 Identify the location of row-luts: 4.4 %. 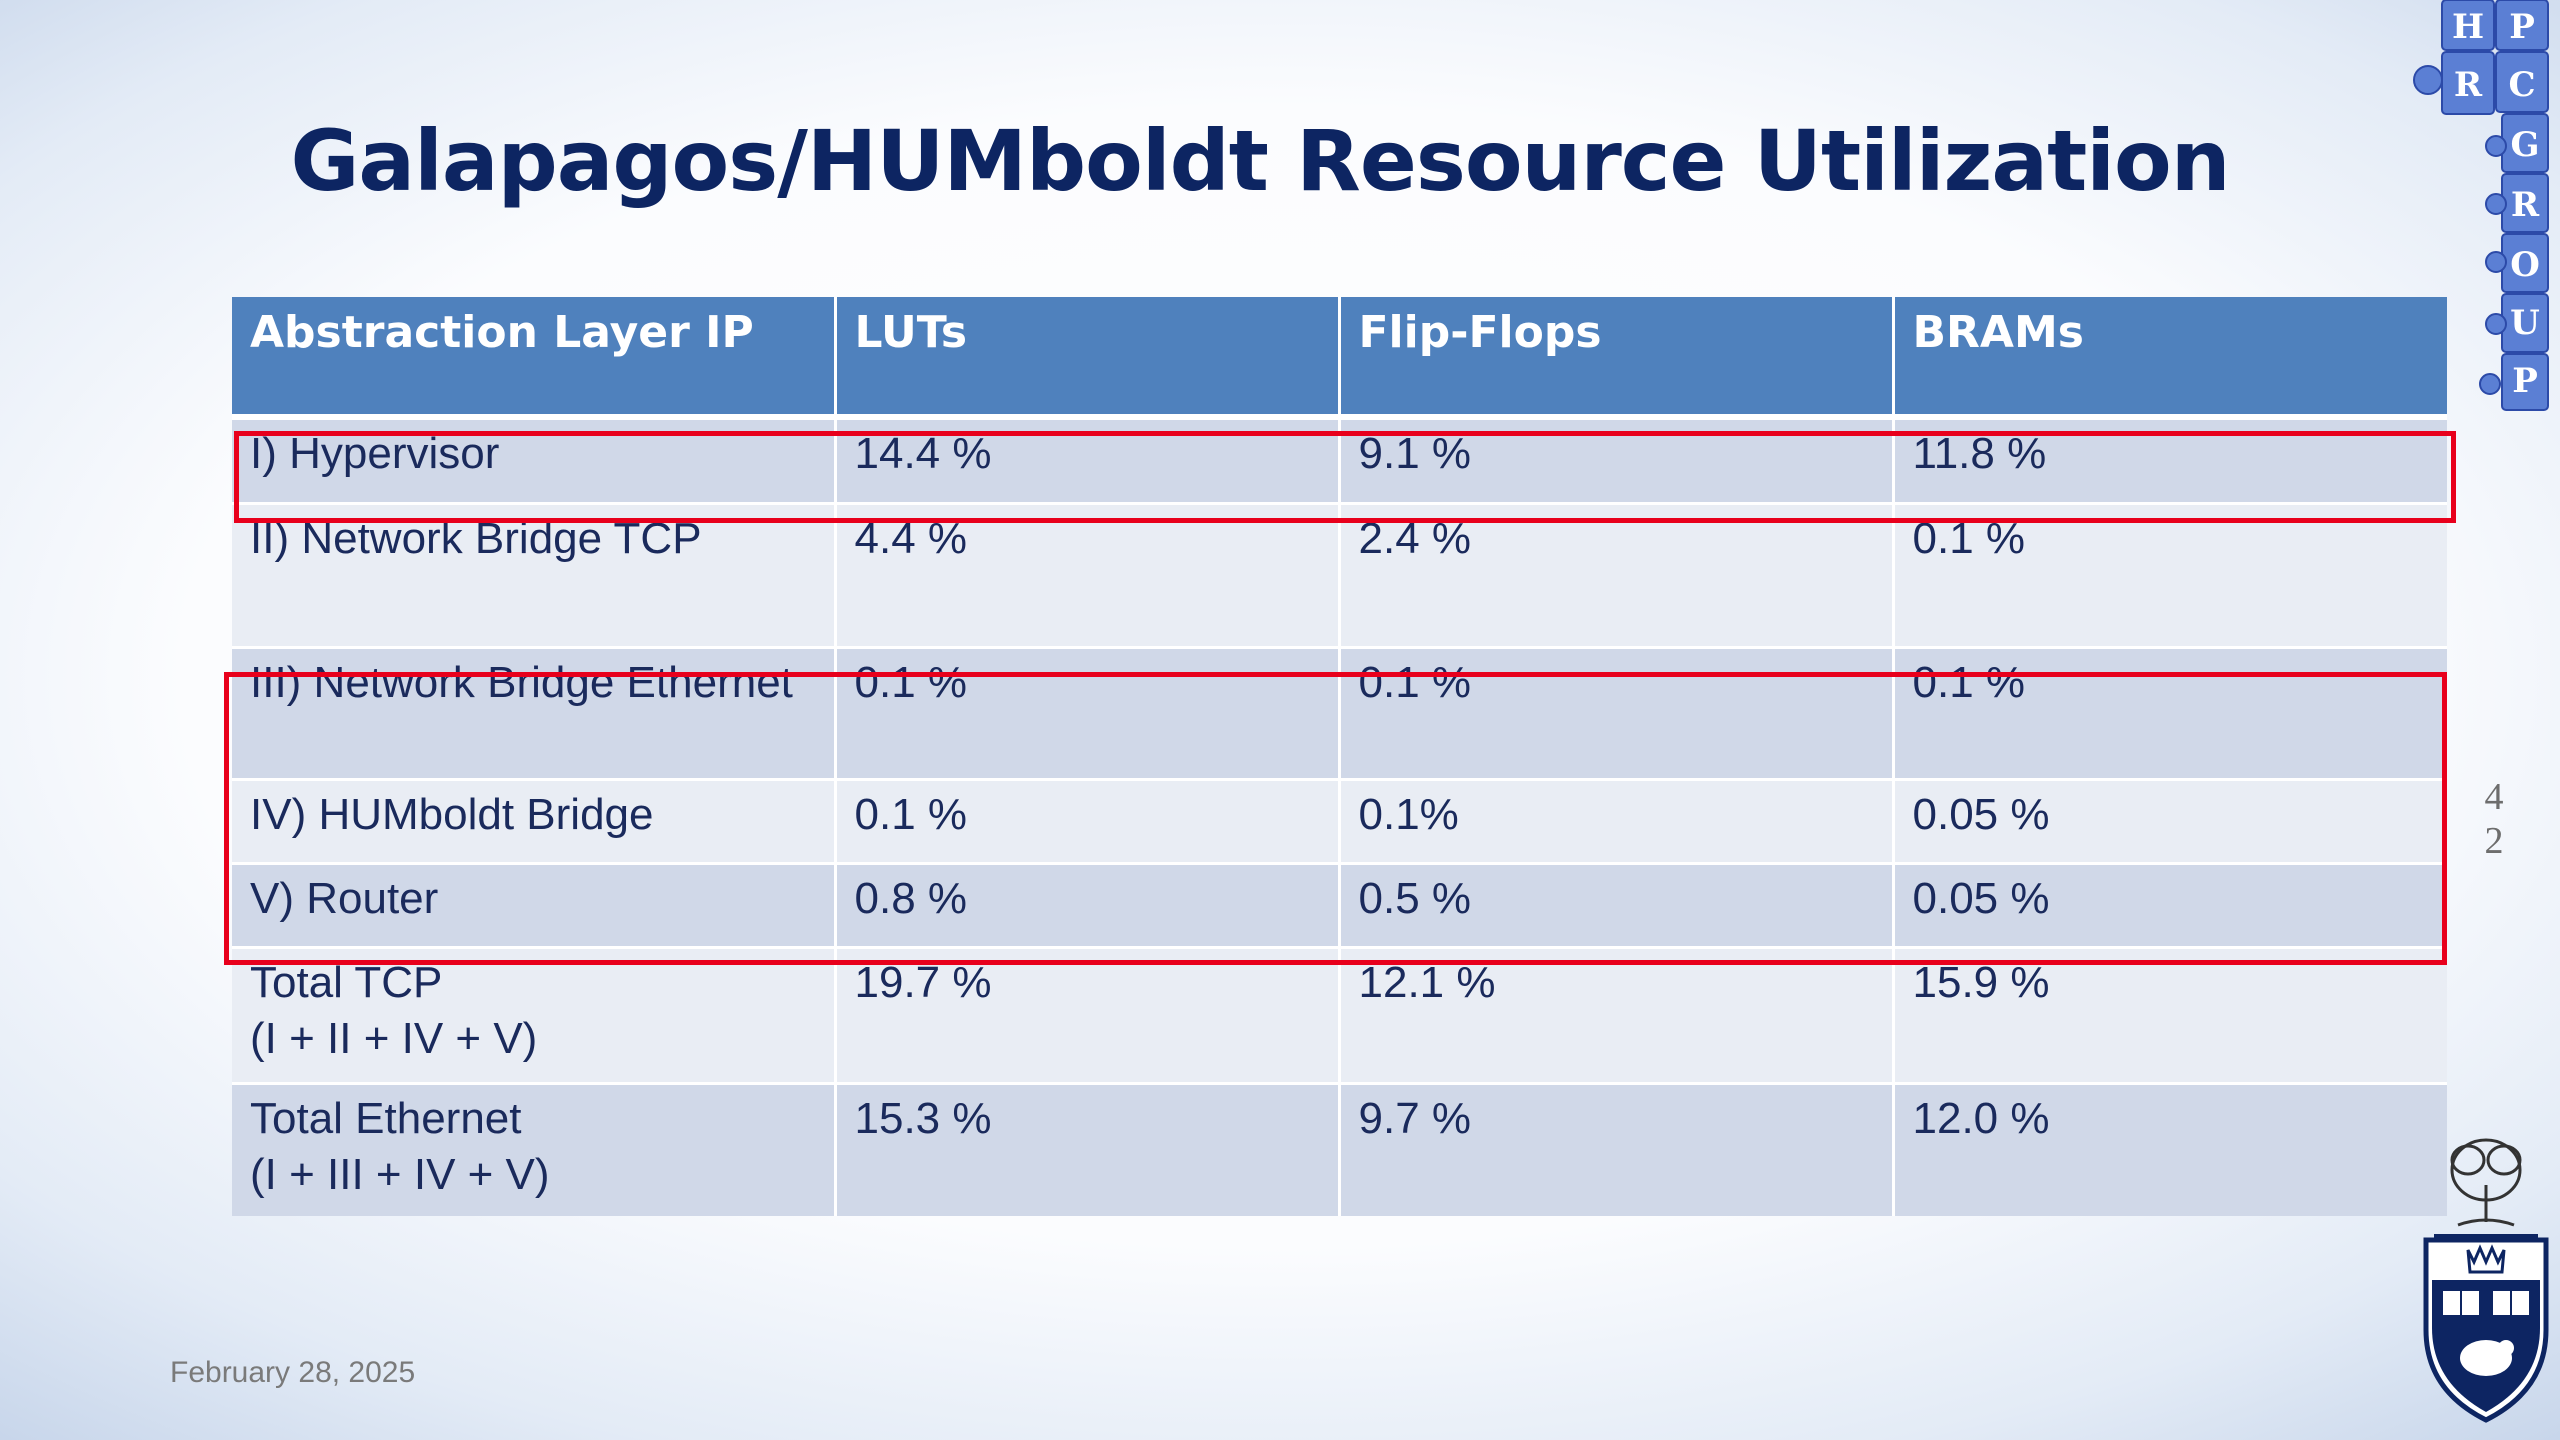
(1086, 574).